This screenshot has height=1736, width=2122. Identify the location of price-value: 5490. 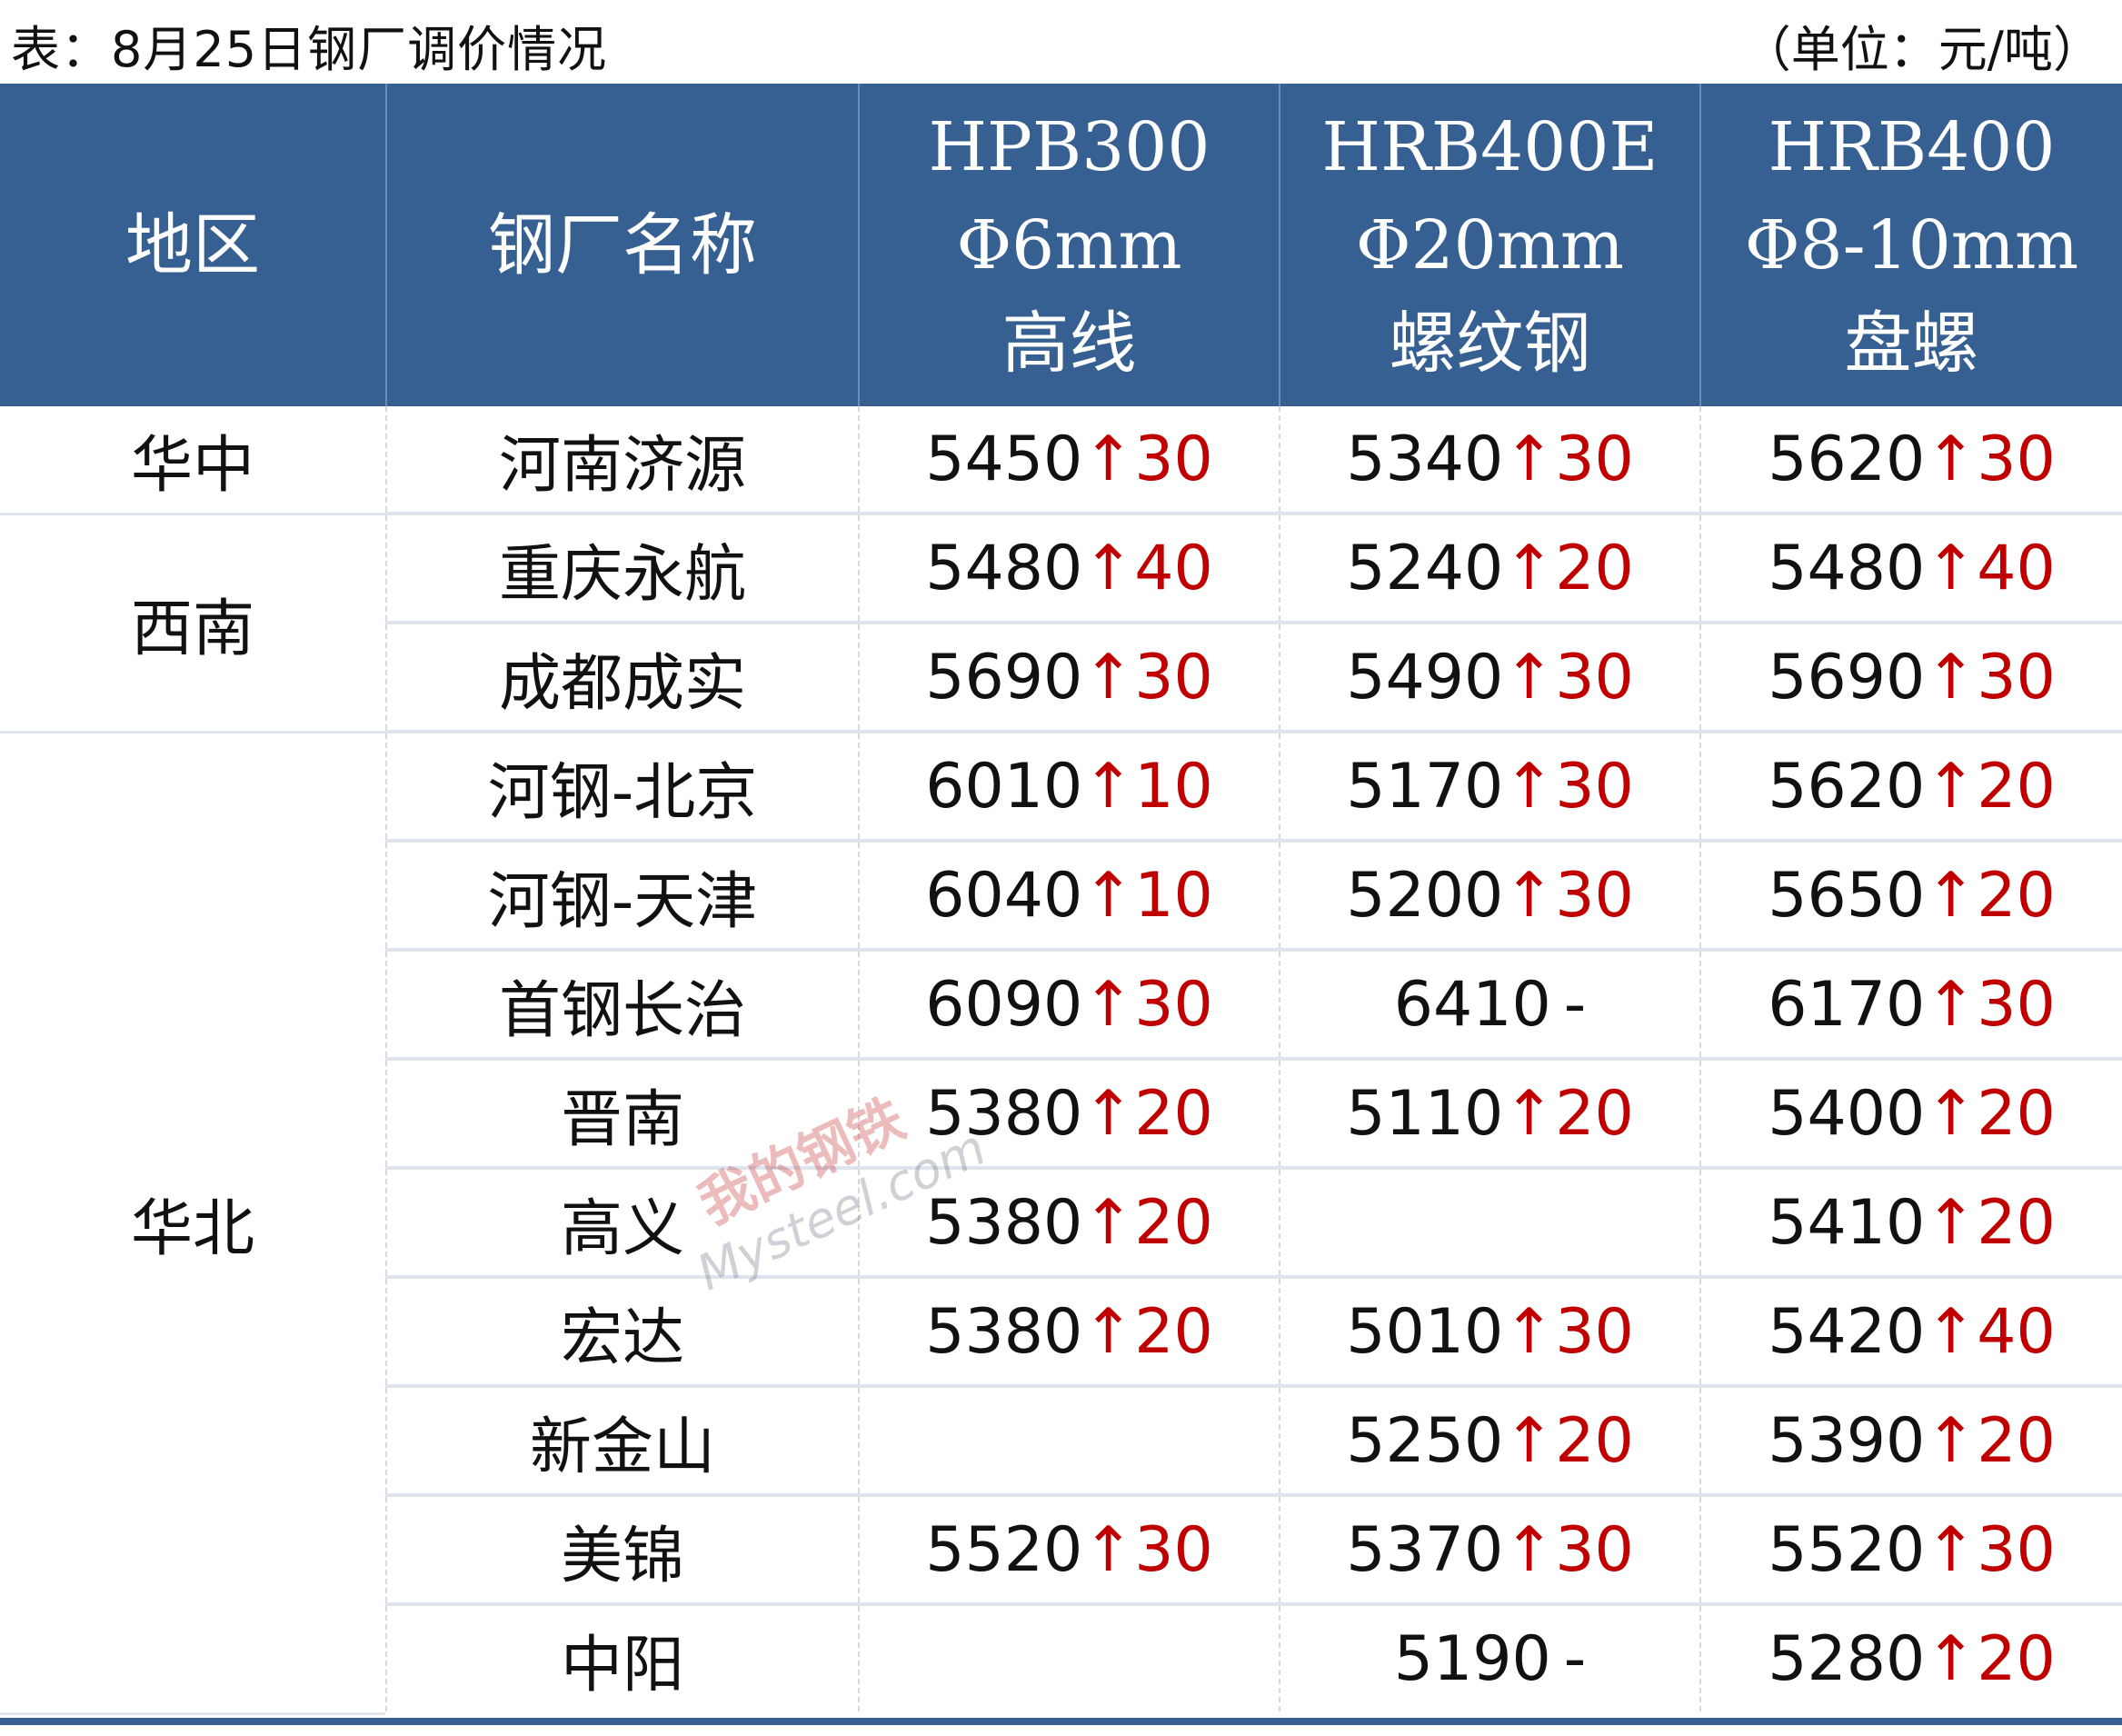
(1425, 677).